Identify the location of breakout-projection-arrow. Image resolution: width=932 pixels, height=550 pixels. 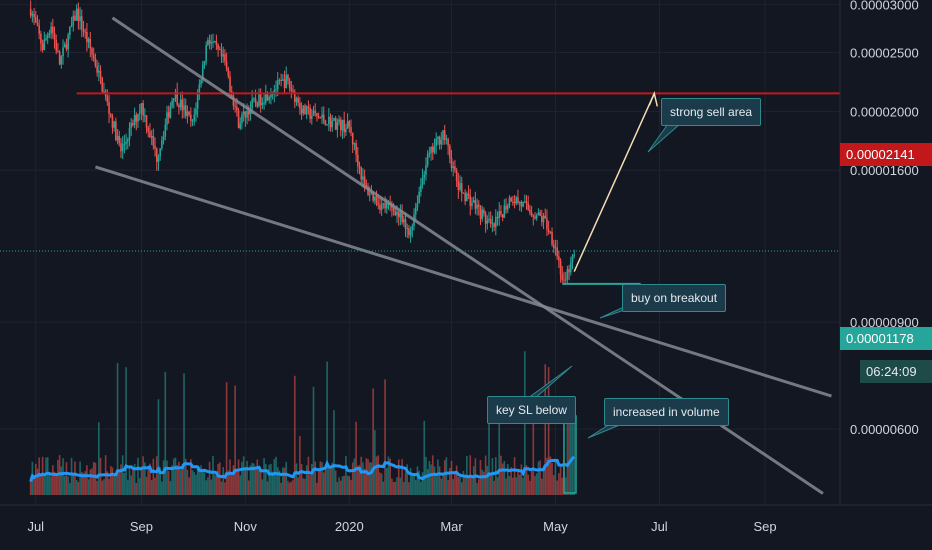
(614, 182).